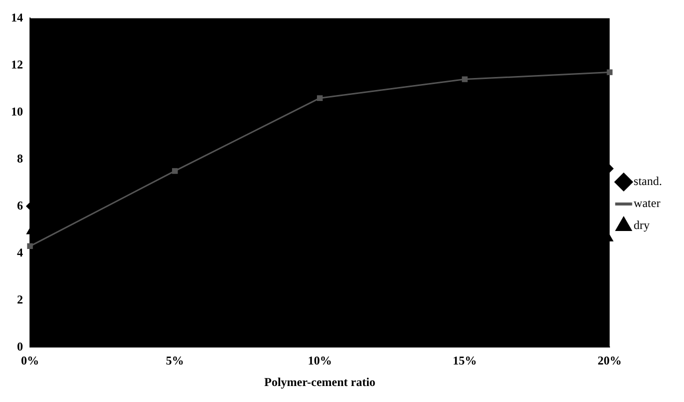  What do you see at coordinates (20, 252) in the screenshot?
I see `y-tick-label: 4` at bounding box center [20, 252].